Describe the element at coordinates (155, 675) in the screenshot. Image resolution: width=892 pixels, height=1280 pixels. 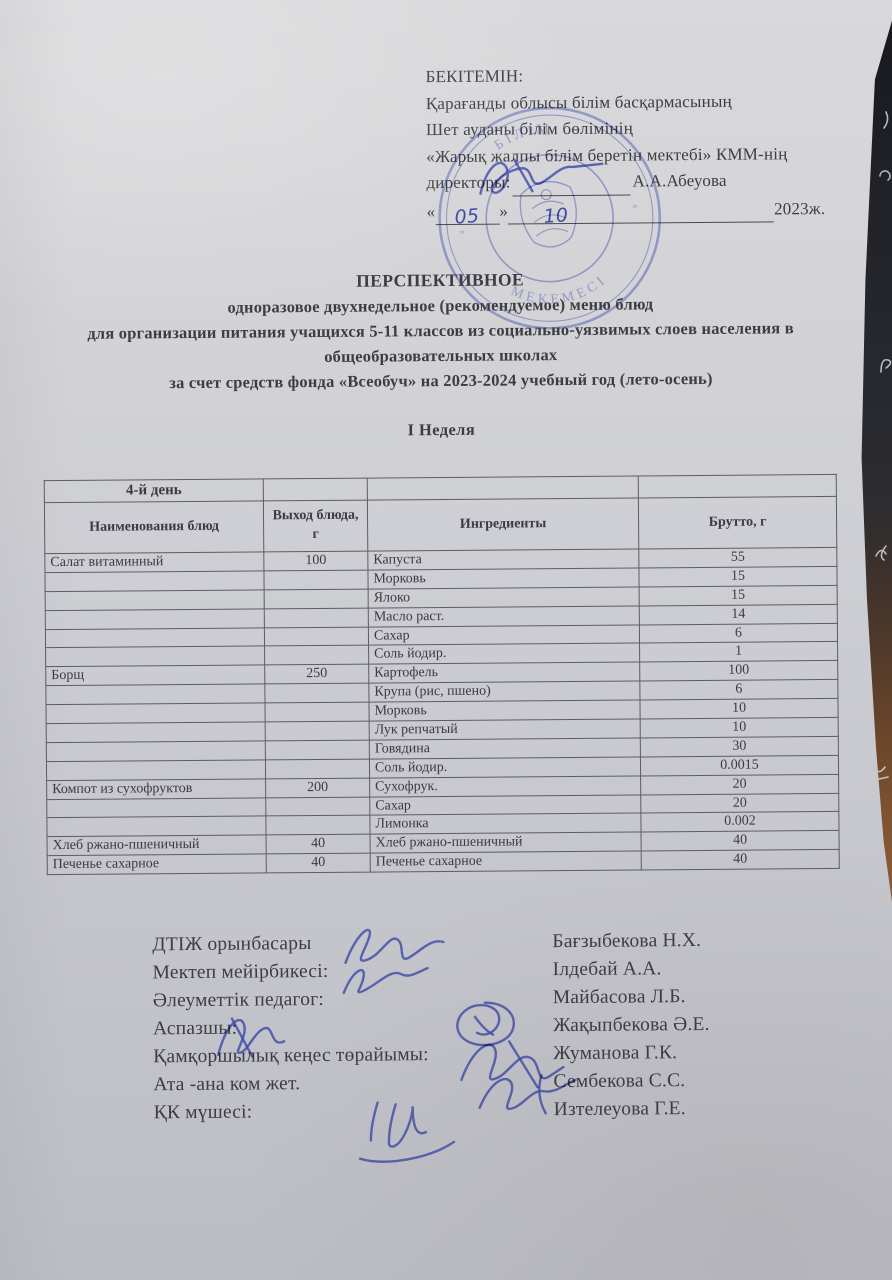
I see `dish-cell: Борщ` at that location.